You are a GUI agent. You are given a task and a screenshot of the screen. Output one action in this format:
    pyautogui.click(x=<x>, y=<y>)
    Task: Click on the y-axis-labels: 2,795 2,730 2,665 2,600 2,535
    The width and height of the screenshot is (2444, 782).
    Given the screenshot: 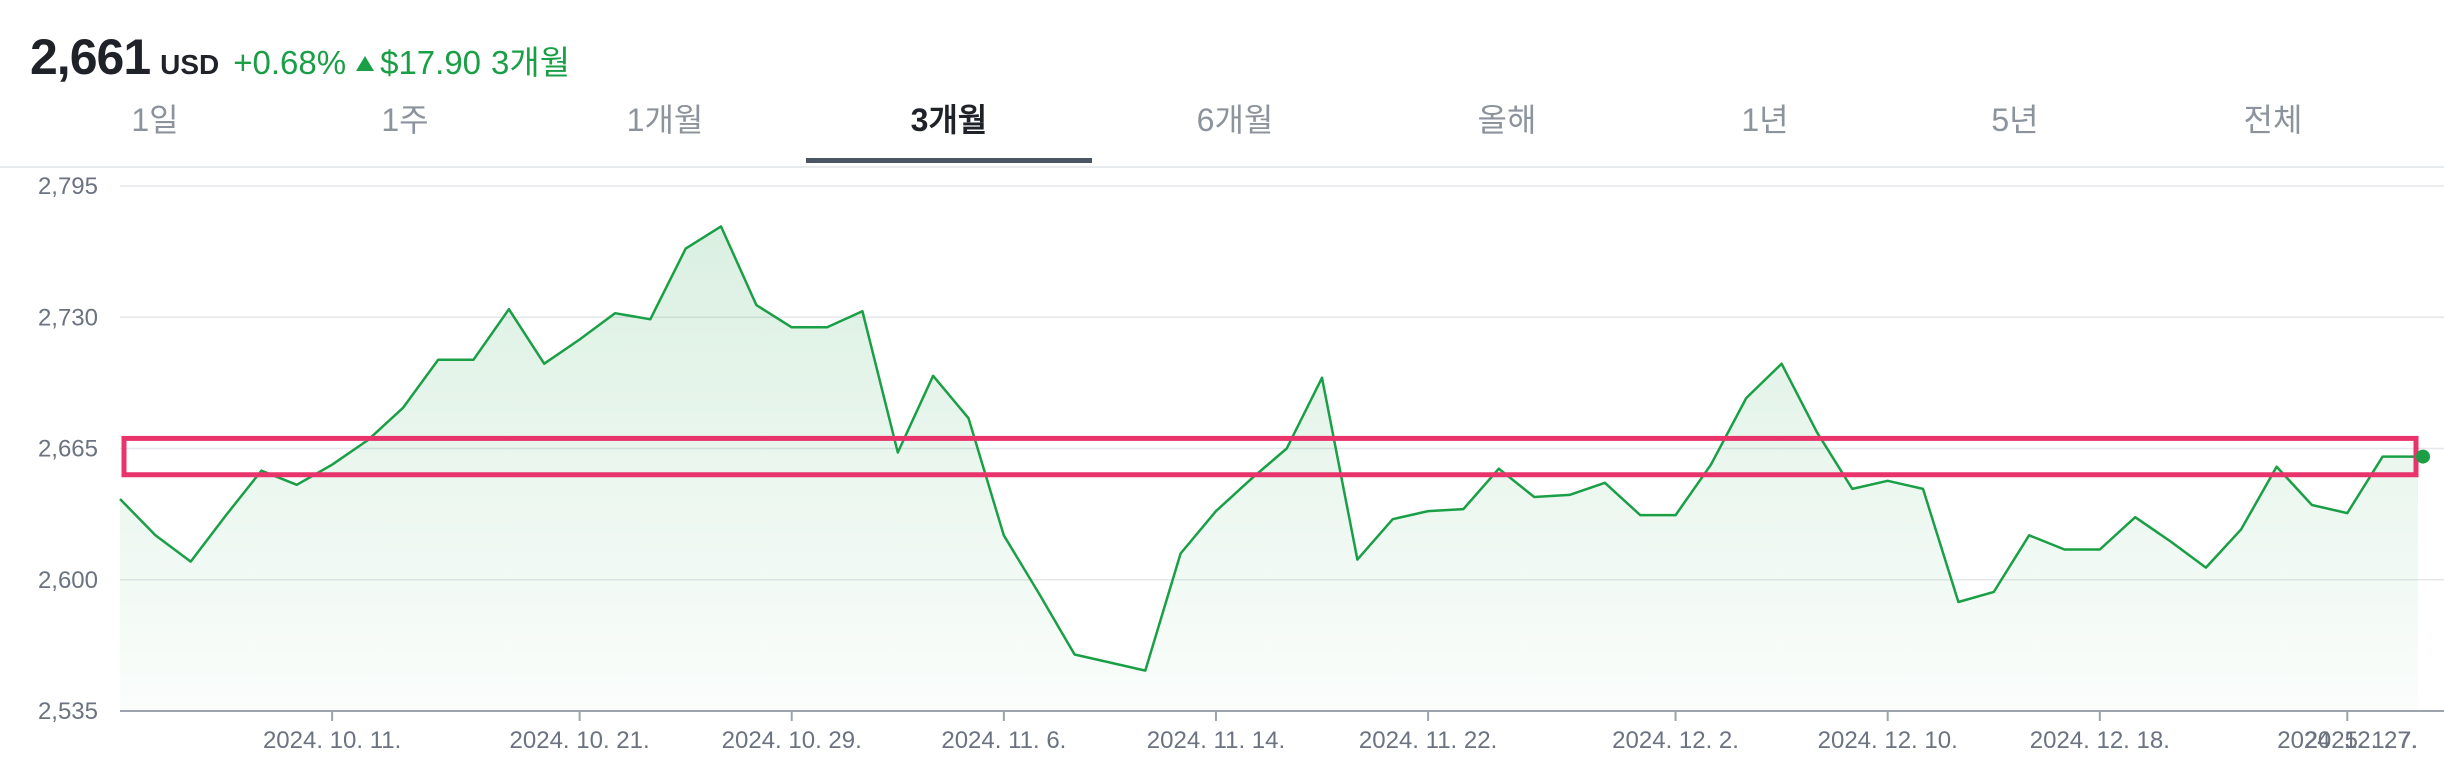 What is the action you would take?
    pyautogui.click(x=68, y=449)
    